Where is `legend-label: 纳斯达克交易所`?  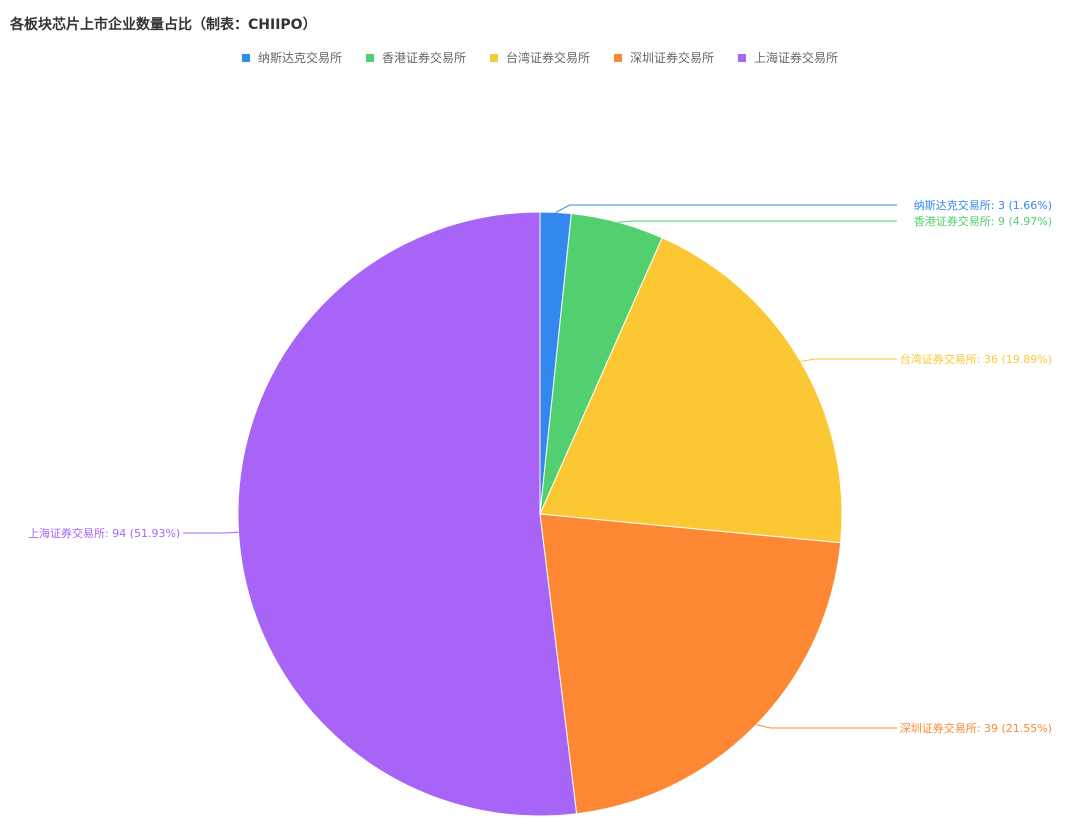
legend-label: 纳斯达克交易所 is located at coordinates (299, 58).